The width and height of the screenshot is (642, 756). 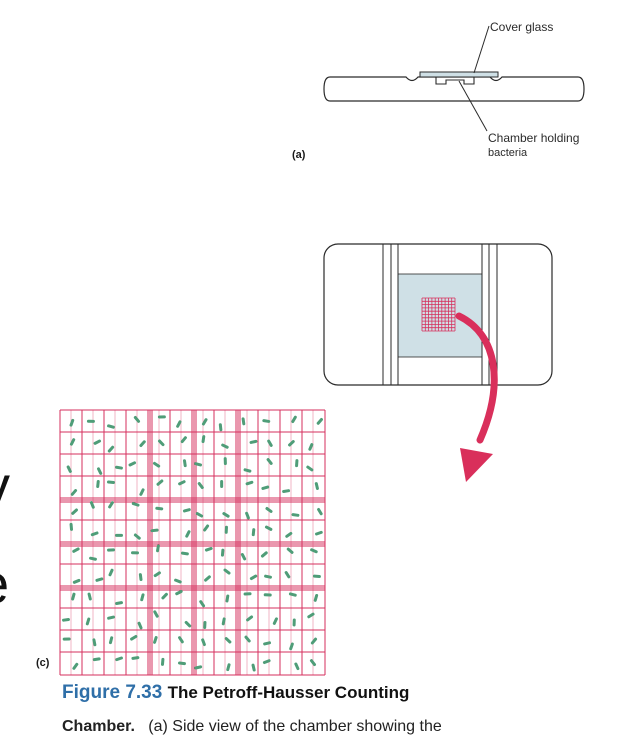 What do you see at coordinates (459, 74) in the screenshot?
I see `cover-glass` at bounding box center [459, 74].